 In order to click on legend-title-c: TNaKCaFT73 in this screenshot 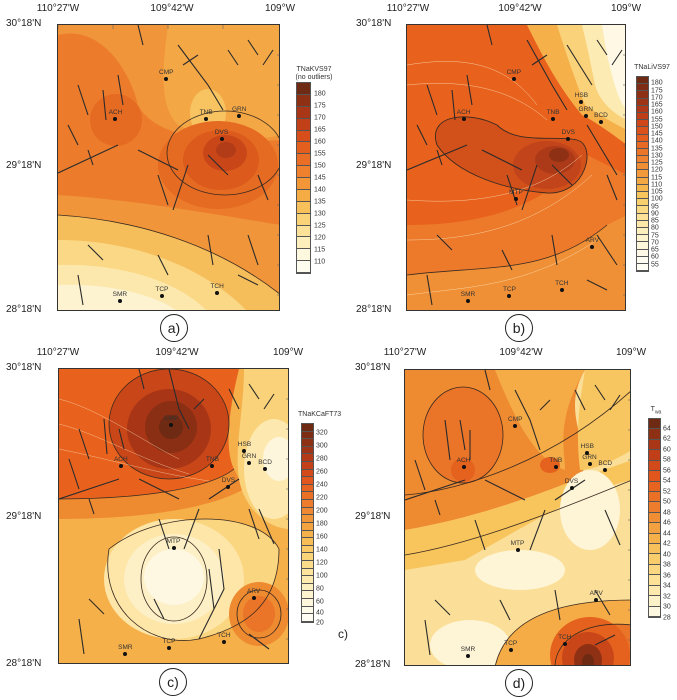, I will do `click(322, 415)`.